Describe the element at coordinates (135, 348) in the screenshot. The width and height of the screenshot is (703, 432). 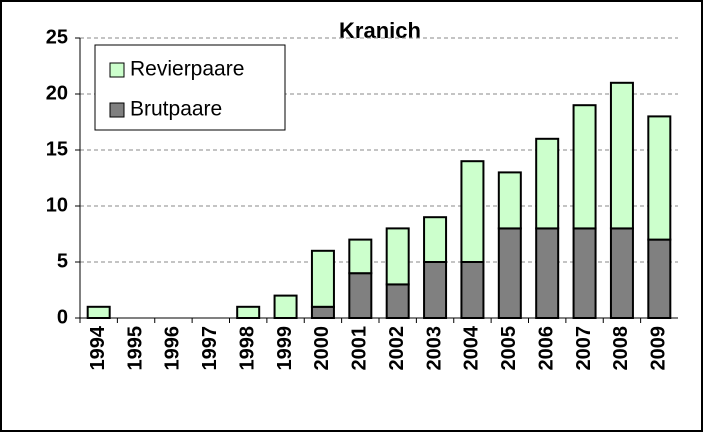
I see `x-tick-label: 1995` at that location.